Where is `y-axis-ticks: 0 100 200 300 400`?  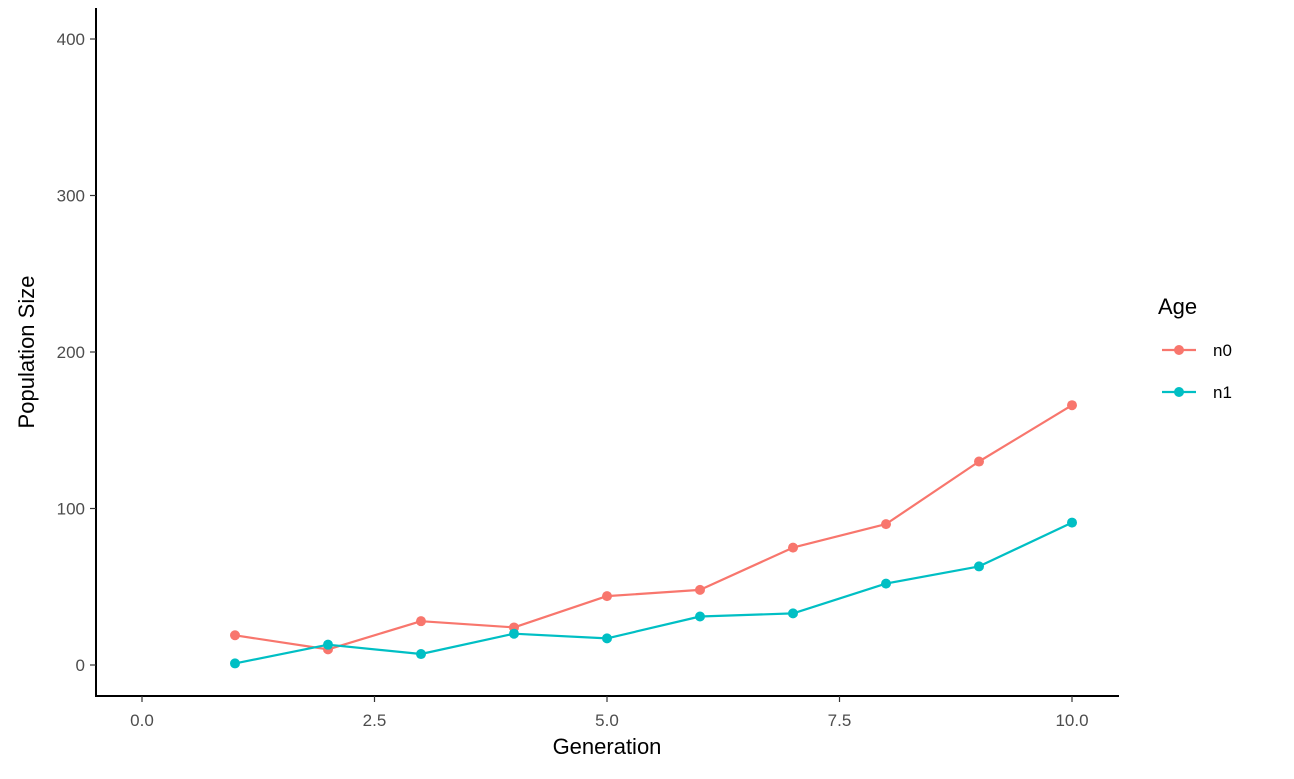 y-axis-ticks: 0 100 200 300 400 is located at coordinates (76, 352).